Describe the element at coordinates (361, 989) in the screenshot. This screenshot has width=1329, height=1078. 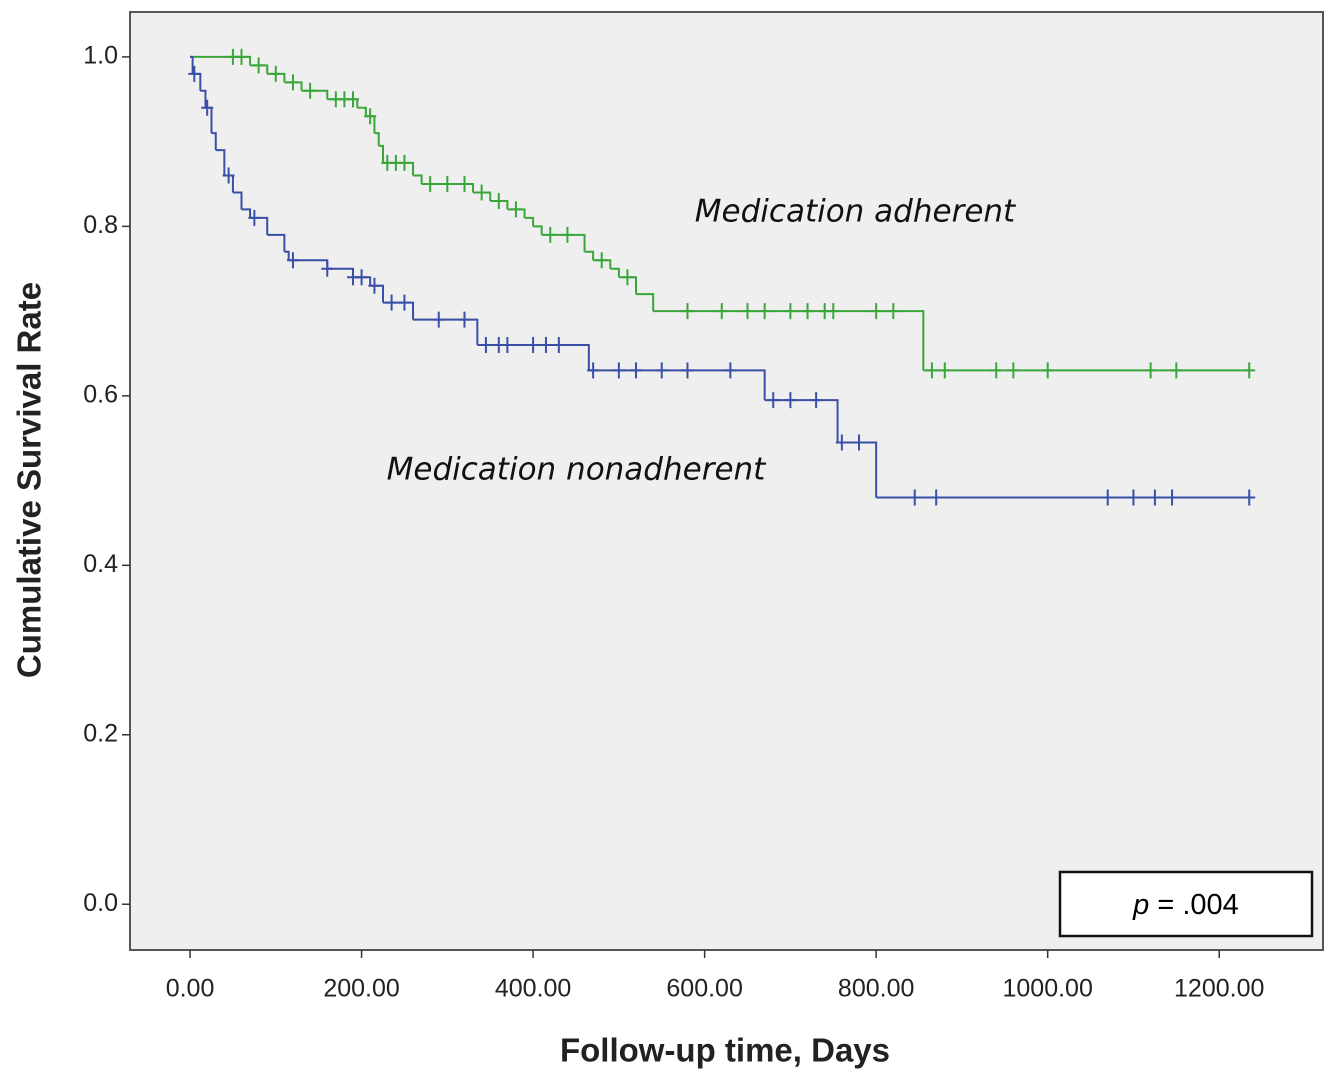
I see `x-tick-label: 200.00` at that location.